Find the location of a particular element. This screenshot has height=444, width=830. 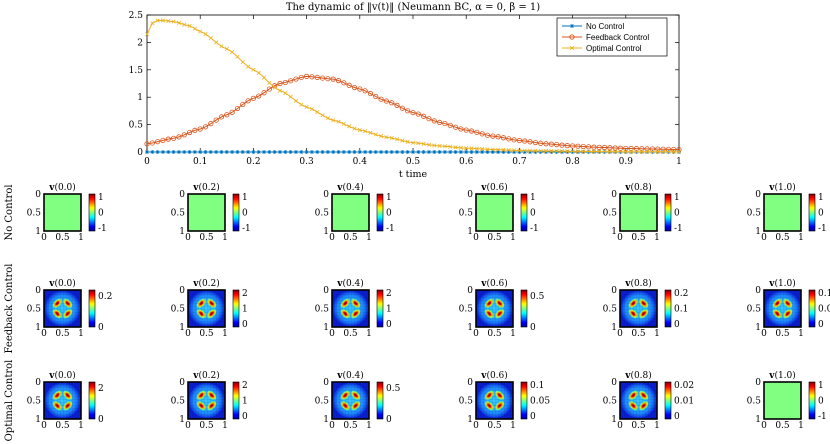

y-tick-label: 2 is located at coordinates (140, 43).